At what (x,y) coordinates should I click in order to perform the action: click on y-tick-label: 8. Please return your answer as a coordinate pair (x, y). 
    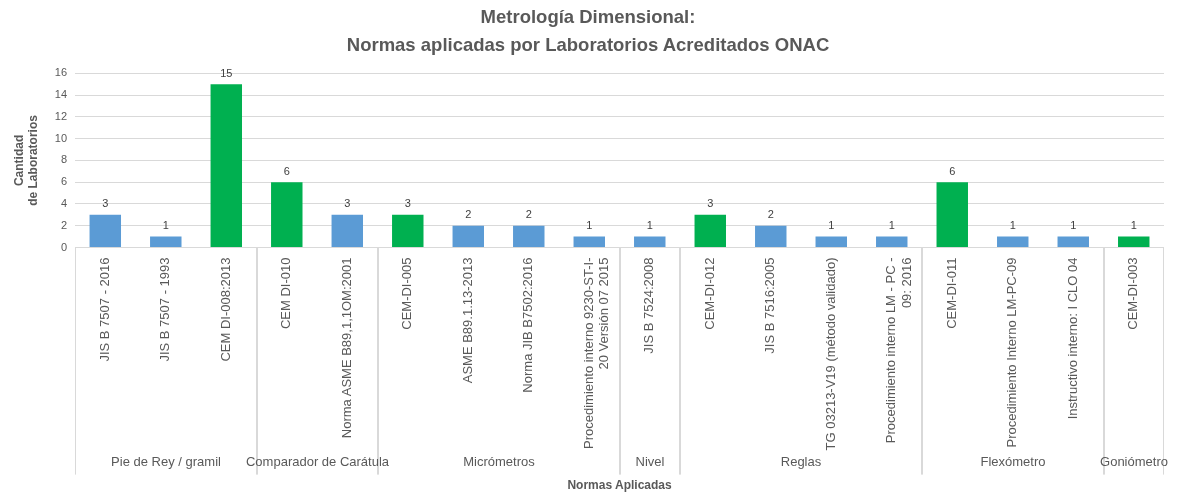
    Looking at the image, I should click on (64, 159).